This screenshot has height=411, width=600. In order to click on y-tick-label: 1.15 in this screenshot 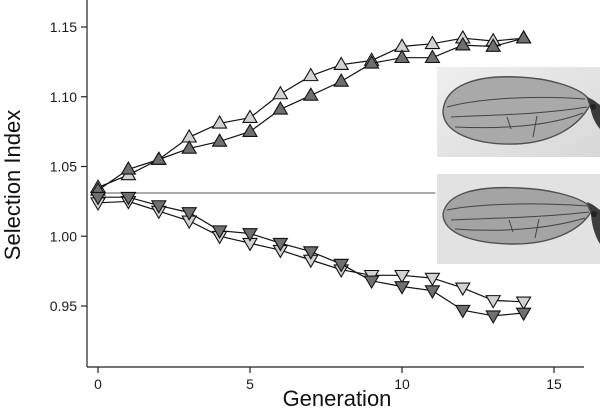, I will do `click(63, 27)`.